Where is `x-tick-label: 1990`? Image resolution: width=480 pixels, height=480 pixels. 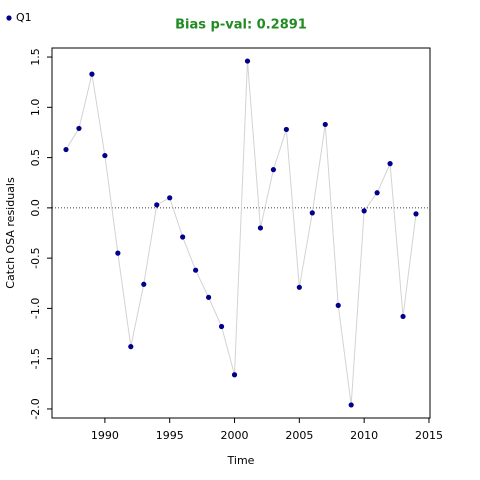 x-tick-label: 1990 is located at coordinates (105, 435).